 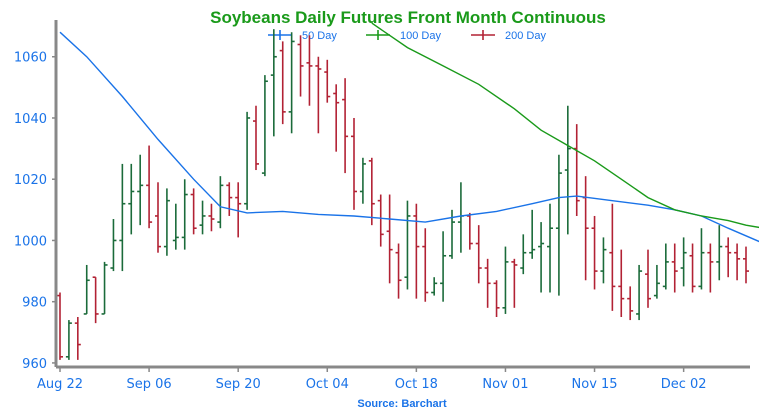 What do you see at coordinates (595, 384) in the screenshot?
I see `x-tick-label: Nov 15` at bounding box center [595, 384].